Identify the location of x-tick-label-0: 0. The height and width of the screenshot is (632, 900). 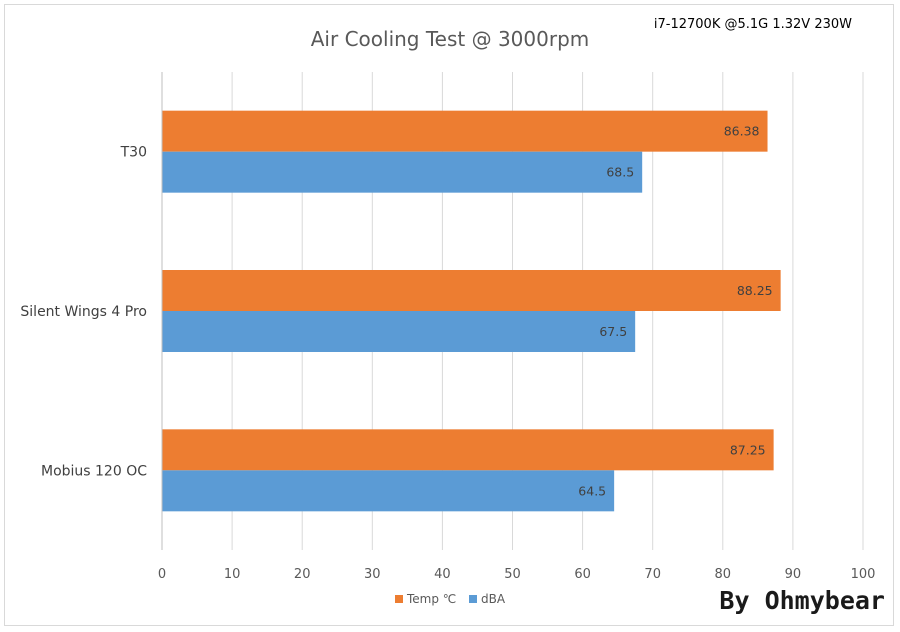
(162, 574).